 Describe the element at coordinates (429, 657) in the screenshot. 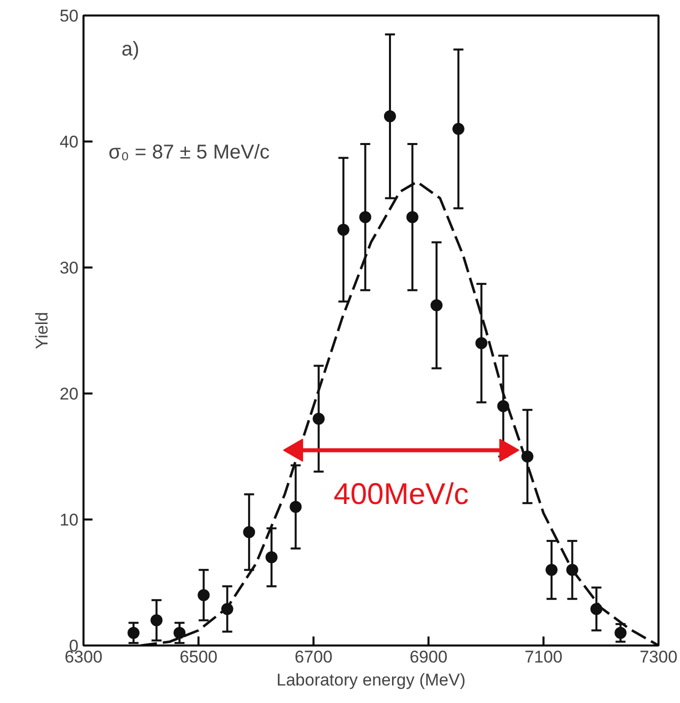

I see `x-tick-label: 6900` at that location.